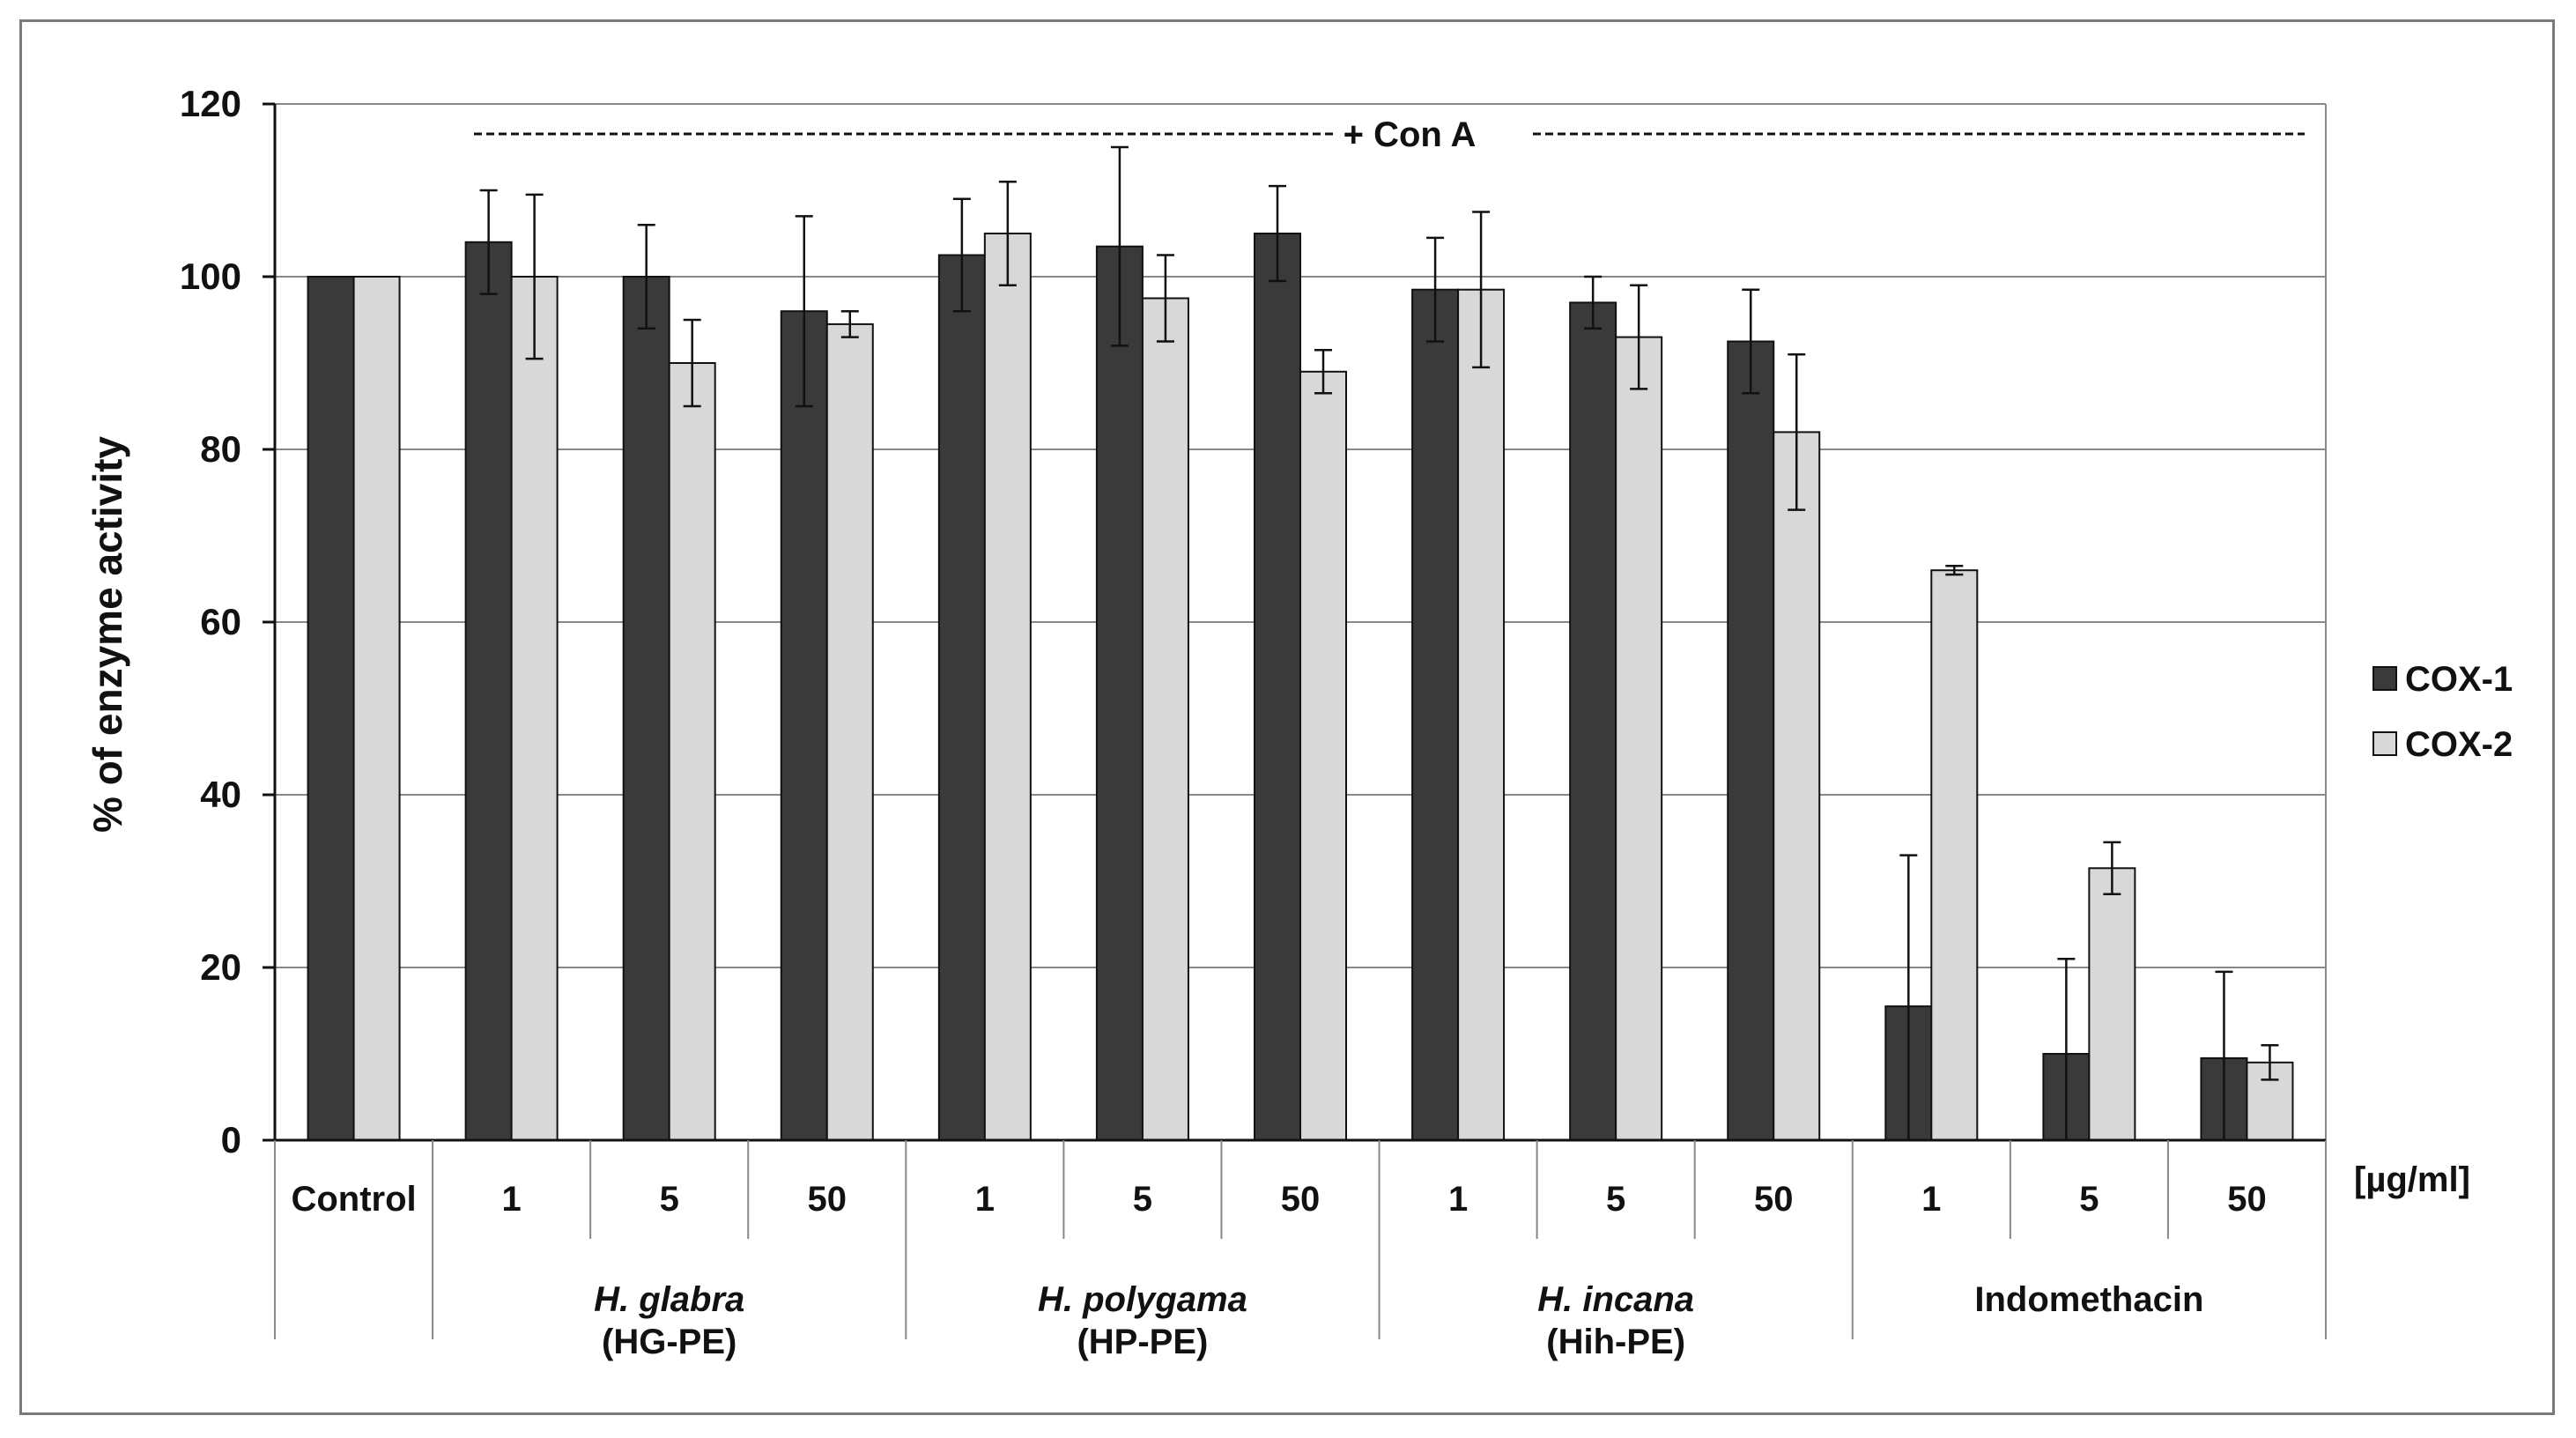 The width and height of the screenshot is (2576, 1438). I want to click on y-tick-label: 120, so click(211, 103).